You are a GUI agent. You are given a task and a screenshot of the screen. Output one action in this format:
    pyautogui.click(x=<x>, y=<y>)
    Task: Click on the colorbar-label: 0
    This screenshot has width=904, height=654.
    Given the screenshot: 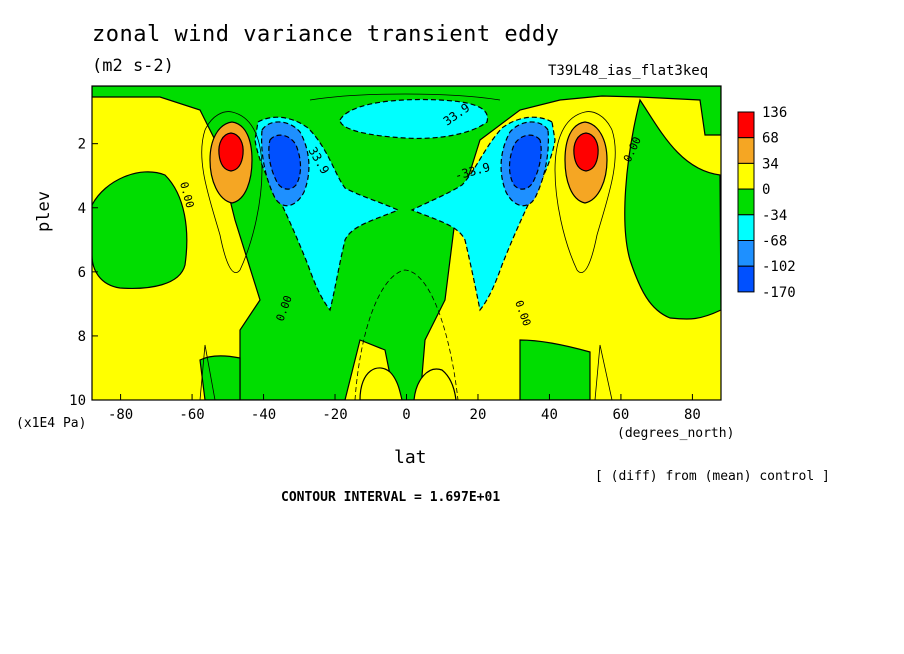 What is the action you would take?
    pyautogui.click(x=766, y=190)
    